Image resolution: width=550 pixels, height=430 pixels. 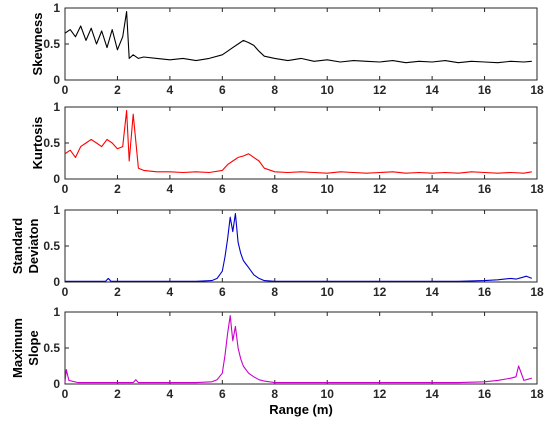 What do you see at coordinates (37, 143) in the screenshot?
I see `y-axis-label: Kurtosis` at bounding box center [37, 143].